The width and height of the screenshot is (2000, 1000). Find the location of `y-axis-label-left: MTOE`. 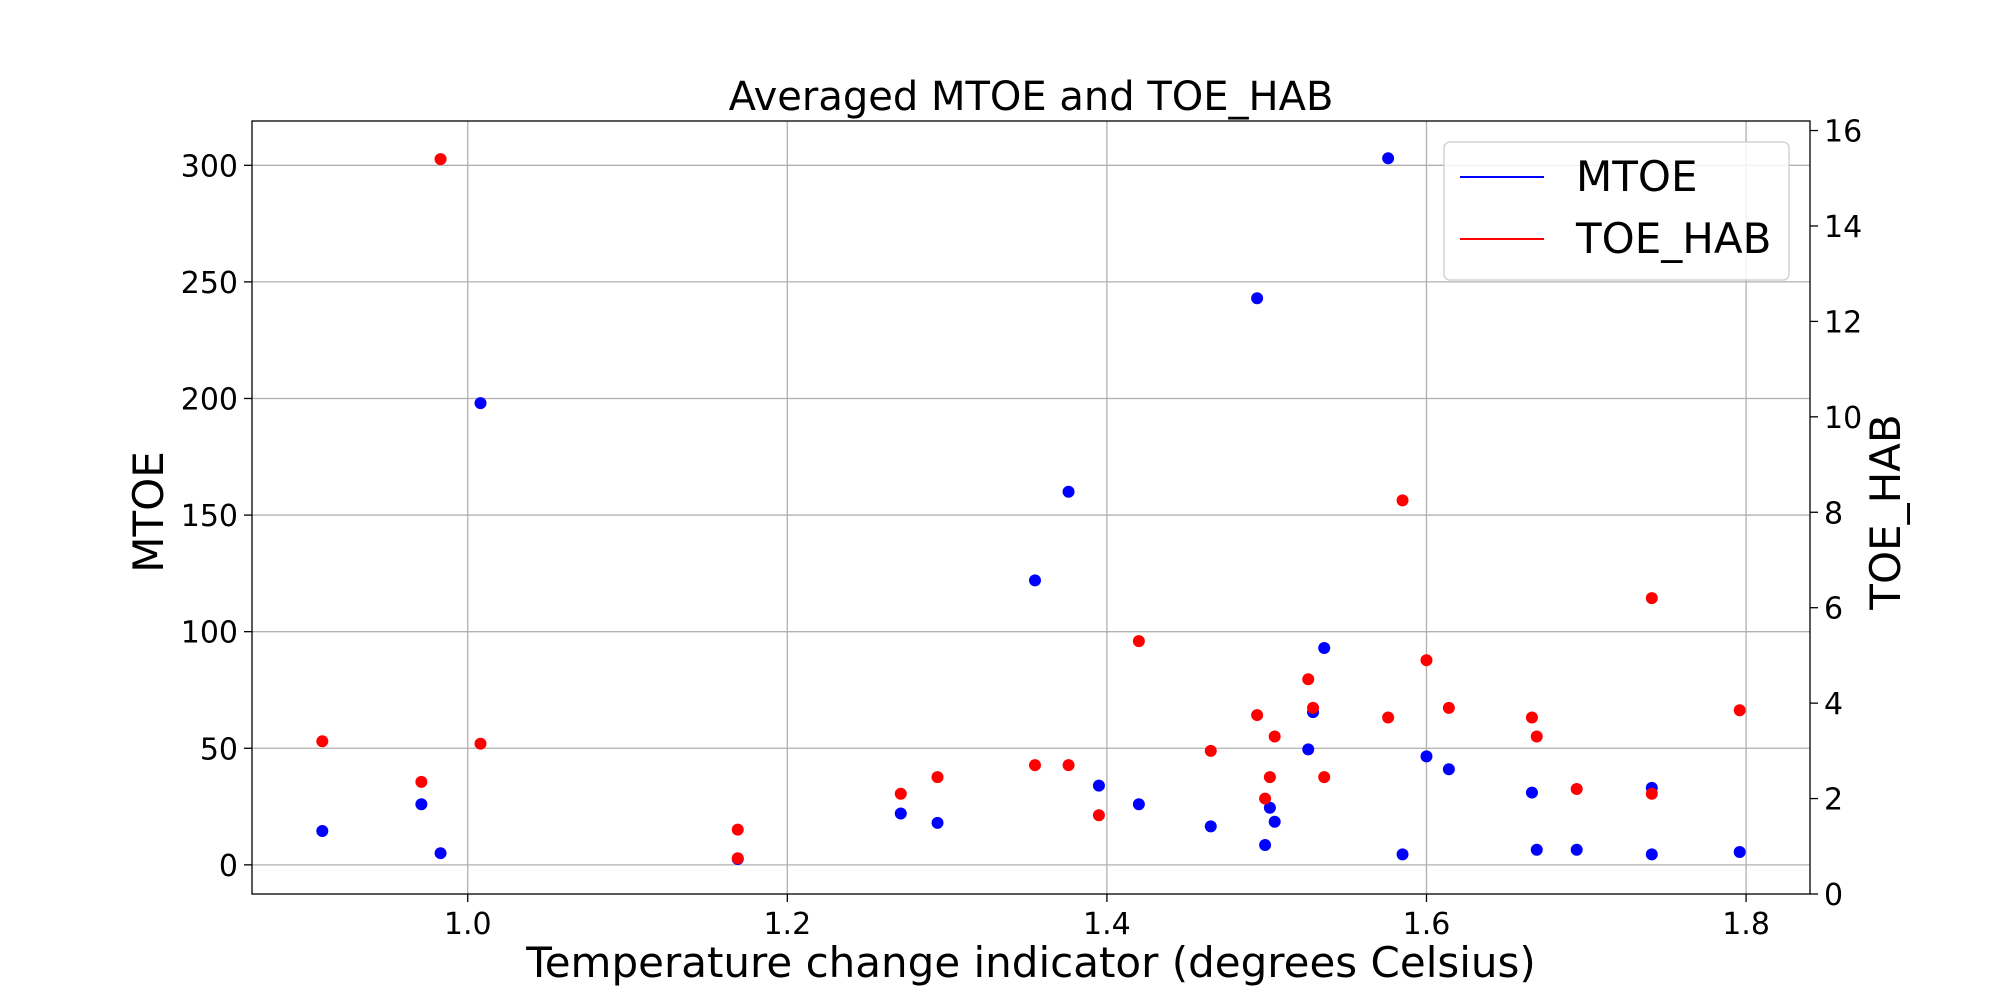

y-axis-label-left: MTOE is located at coordinates (148, 512).